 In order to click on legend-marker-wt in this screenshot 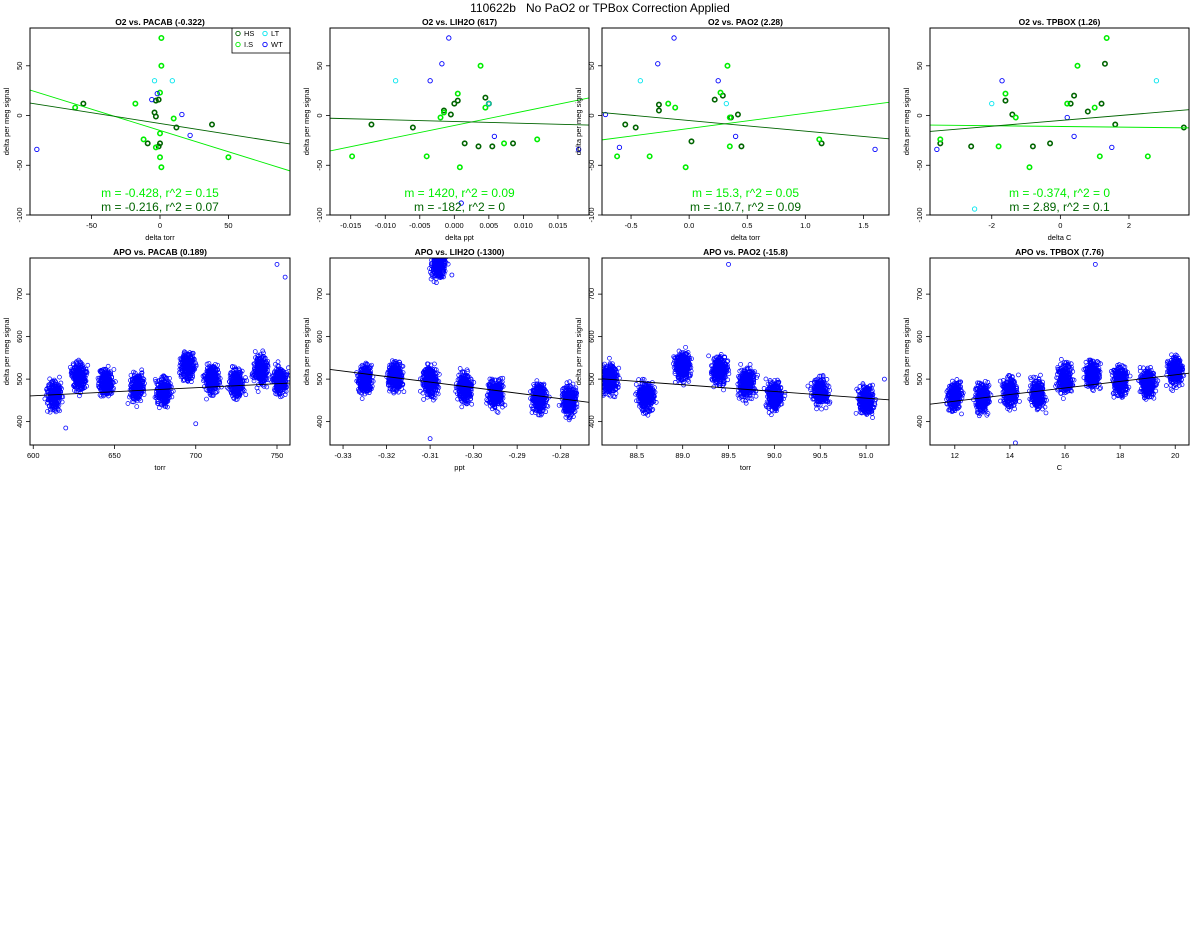, I will do `click(265, 44)`.